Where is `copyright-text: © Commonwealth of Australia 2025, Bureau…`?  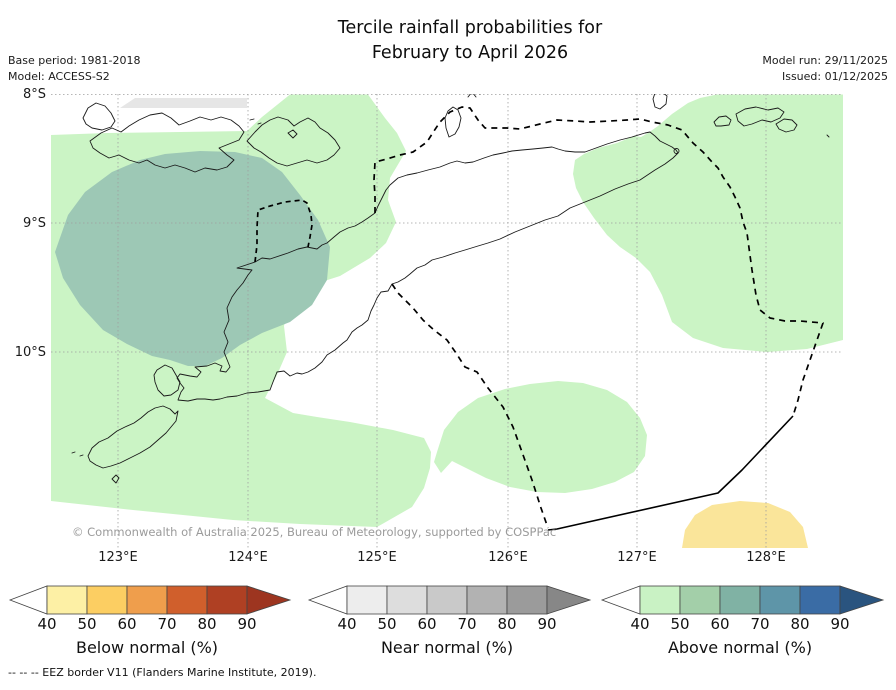
copyright-text: © Commonwealth of Australia 2025, Bureau… is located at coordinates (314, 532).